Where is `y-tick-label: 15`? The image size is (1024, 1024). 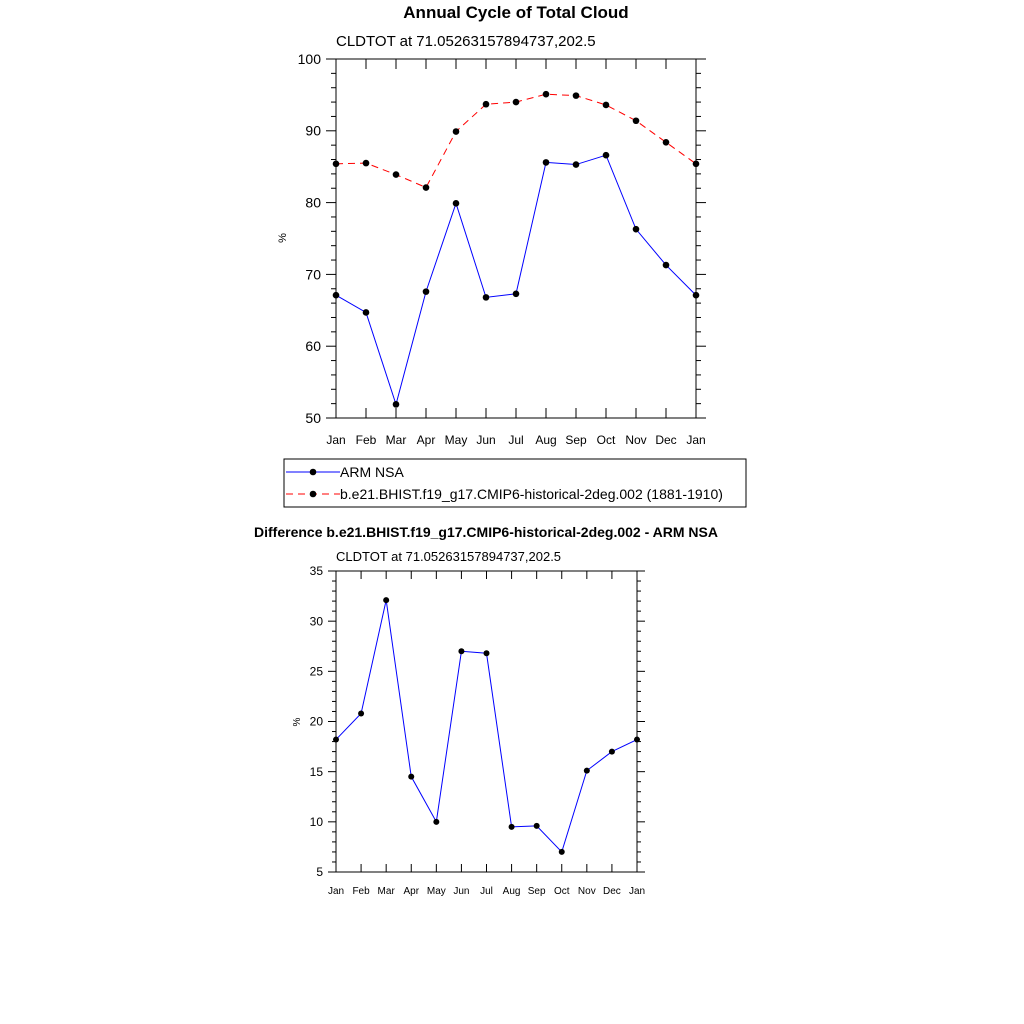 y-tick-label: 15 is located at coordinates (317, 772).